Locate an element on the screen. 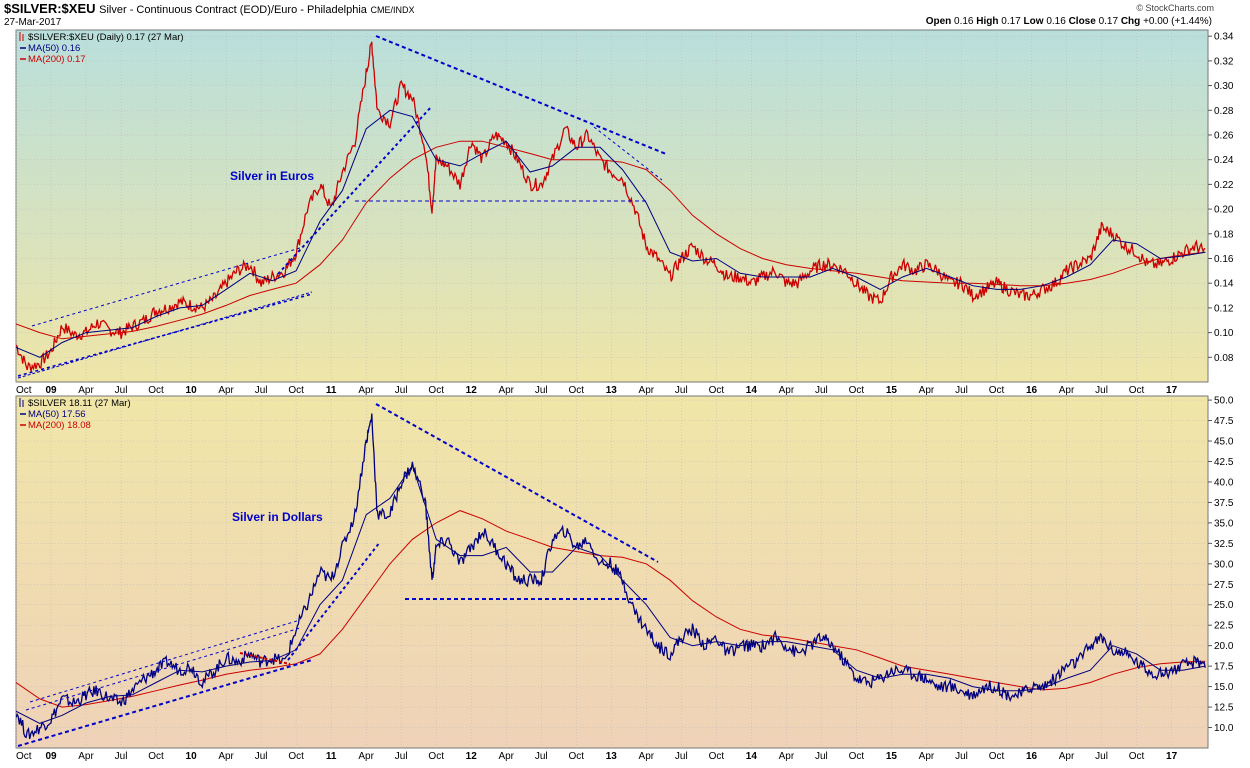  y-tick-label: 0.10 is located at coordinates (1224, 333).